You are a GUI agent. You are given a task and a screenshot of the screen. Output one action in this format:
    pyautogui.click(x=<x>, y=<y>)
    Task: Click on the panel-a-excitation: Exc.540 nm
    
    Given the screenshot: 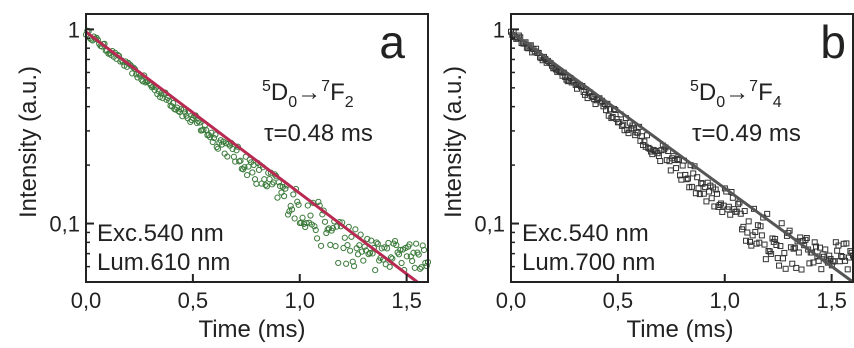 What is the action you would take?
    pyautogui.click(x=160, y=233)
    